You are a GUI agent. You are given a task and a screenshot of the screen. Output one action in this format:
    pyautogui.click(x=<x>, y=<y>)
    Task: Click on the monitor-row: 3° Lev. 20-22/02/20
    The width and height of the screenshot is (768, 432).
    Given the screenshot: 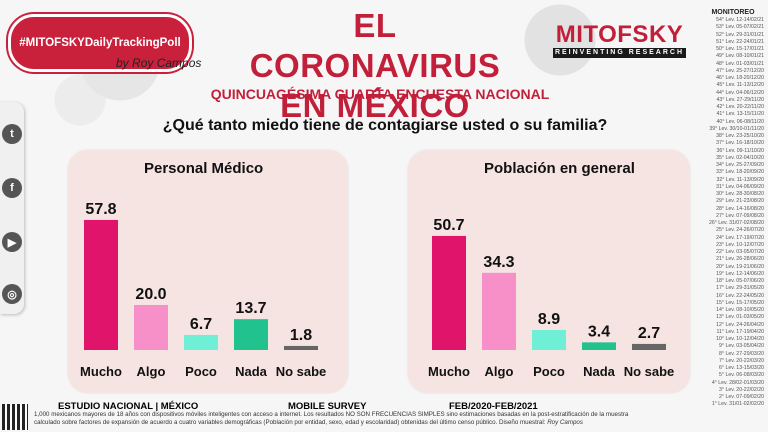 What is the action you would take?
    pyautogui.click(x=741, y=389)
    